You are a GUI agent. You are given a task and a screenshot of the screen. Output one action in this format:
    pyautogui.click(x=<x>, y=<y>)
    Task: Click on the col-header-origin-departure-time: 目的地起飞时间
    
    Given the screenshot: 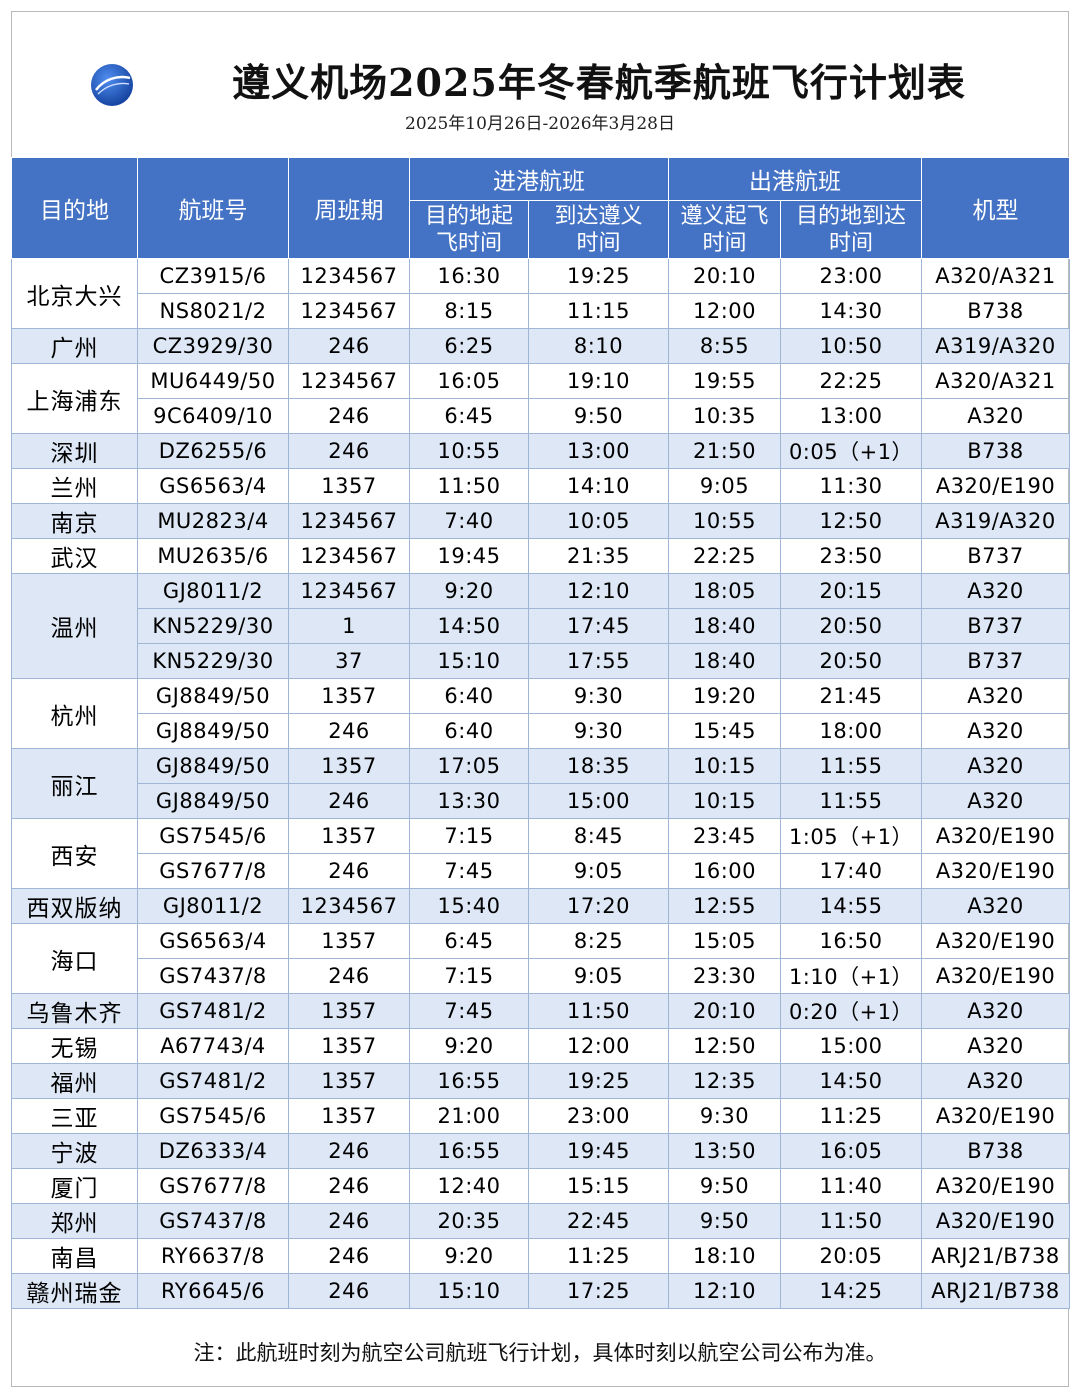 What is the action you would take?
    pyautogui.click(x=469, y=229)
    